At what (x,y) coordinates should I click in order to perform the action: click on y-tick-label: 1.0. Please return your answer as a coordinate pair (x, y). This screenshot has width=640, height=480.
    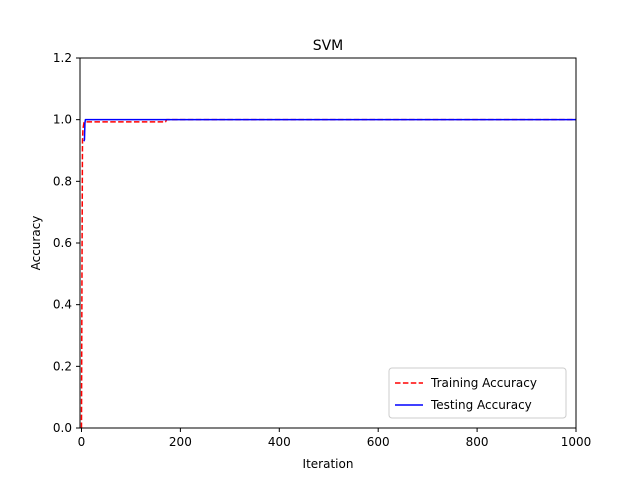
    Looking at the image, I should click on (62, 120).